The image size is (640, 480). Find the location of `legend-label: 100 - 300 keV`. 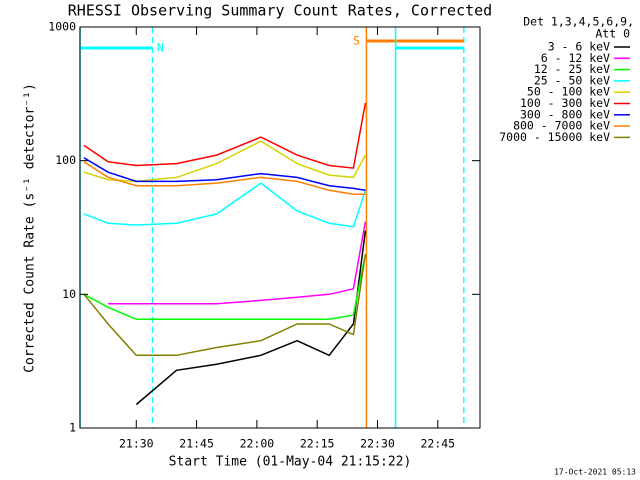

legend-label: 100 - 300 keV is located at coordinates (565, 103).